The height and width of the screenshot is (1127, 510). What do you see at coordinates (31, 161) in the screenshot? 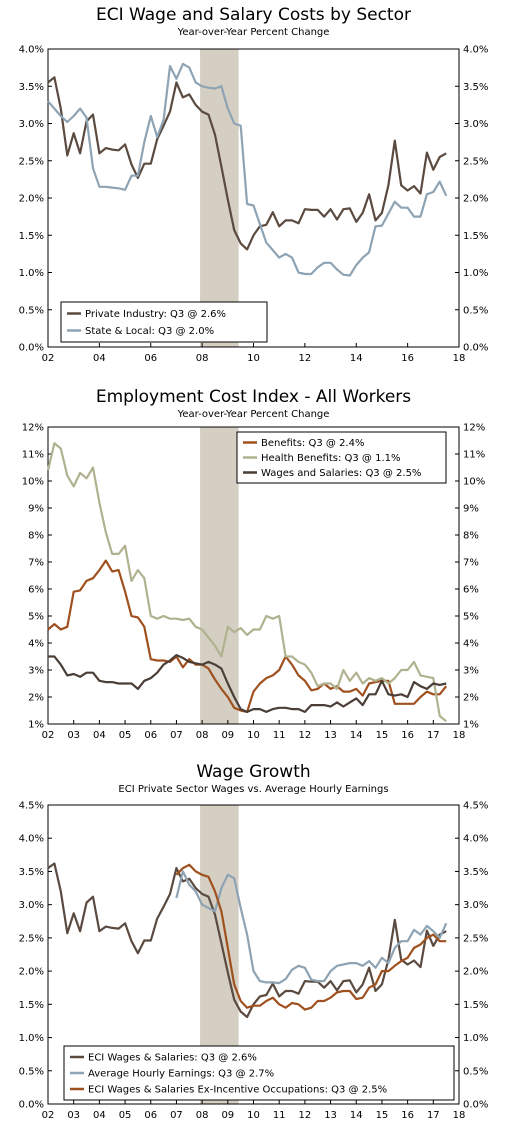
I see `y-tick-label-left: 2.5%` at bounding box center [31, 161].